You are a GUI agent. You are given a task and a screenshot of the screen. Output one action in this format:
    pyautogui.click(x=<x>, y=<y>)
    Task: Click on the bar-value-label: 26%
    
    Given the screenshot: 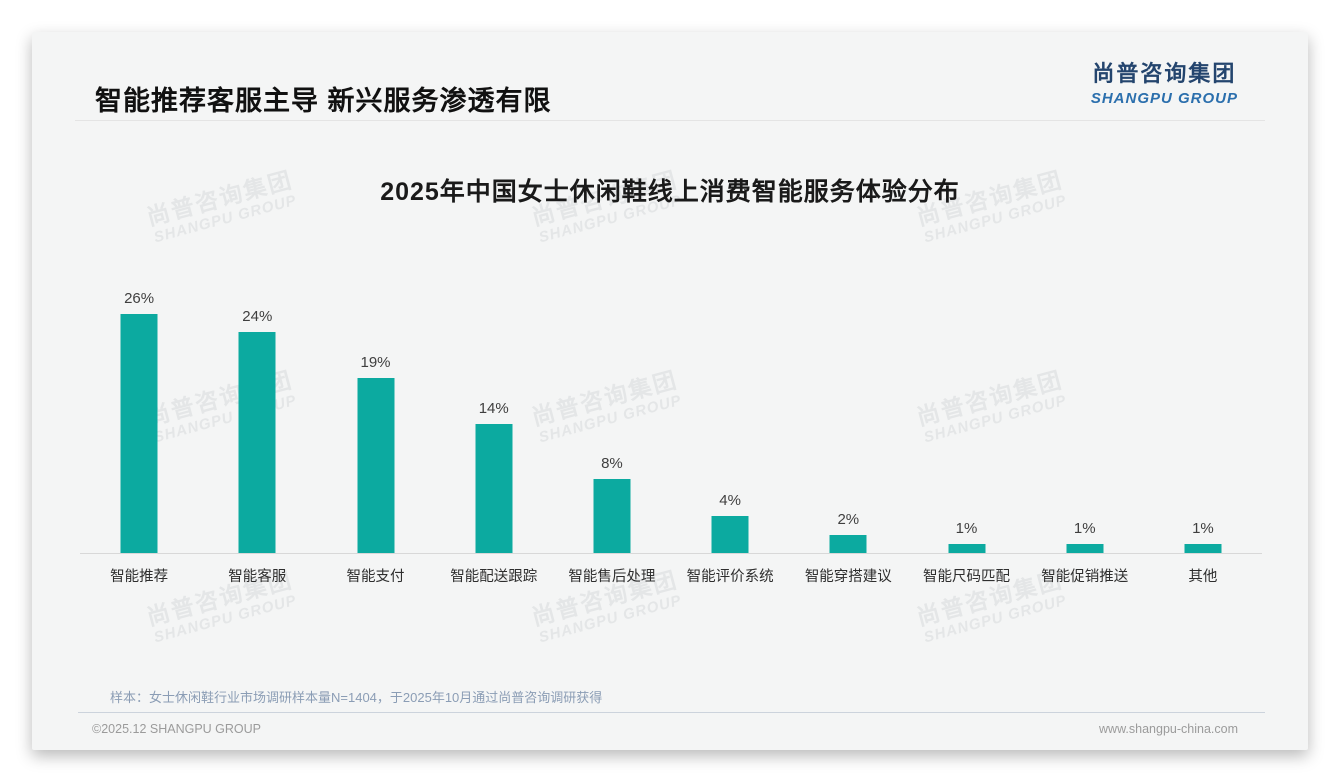 What is the action you would take?
    pyautogui.click(x=139, y=298)
    